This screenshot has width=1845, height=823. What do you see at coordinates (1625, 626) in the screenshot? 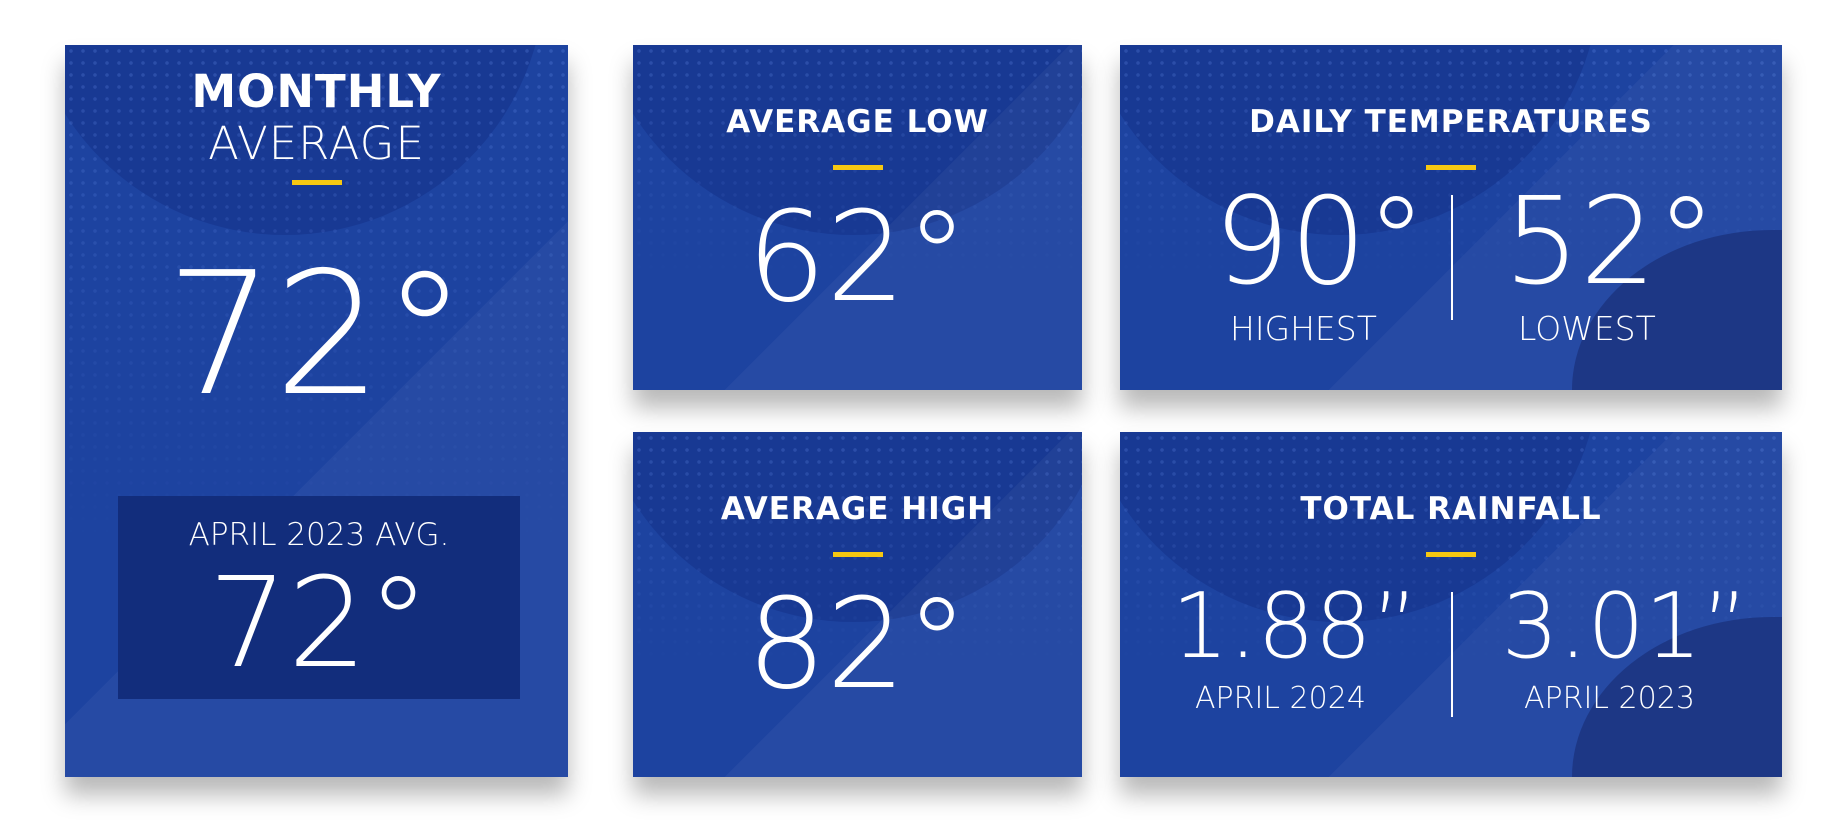
I see `rainfall-previous-value: 3.01”` at bounding box center [1625, 626].